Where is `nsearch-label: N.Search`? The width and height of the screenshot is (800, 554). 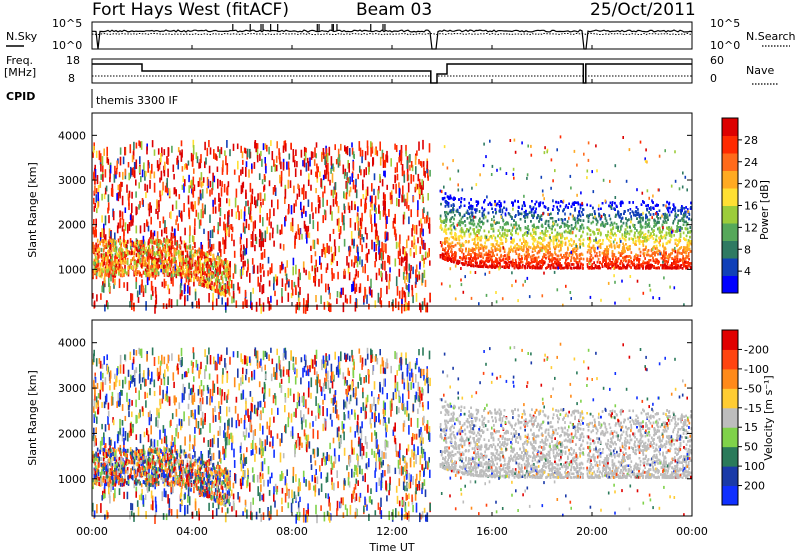
nsearch-label: N.Search is located at coordinates (771, 36).